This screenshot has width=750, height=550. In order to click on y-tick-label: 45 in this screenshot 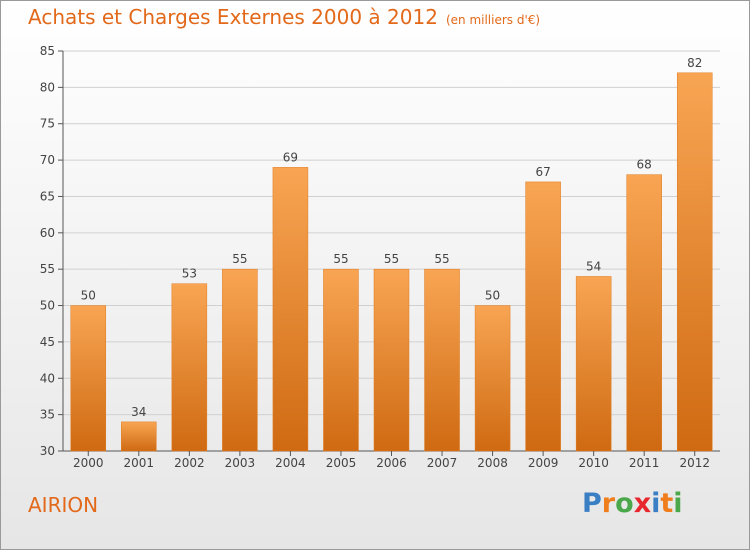, I will do `click(47, 342)`.